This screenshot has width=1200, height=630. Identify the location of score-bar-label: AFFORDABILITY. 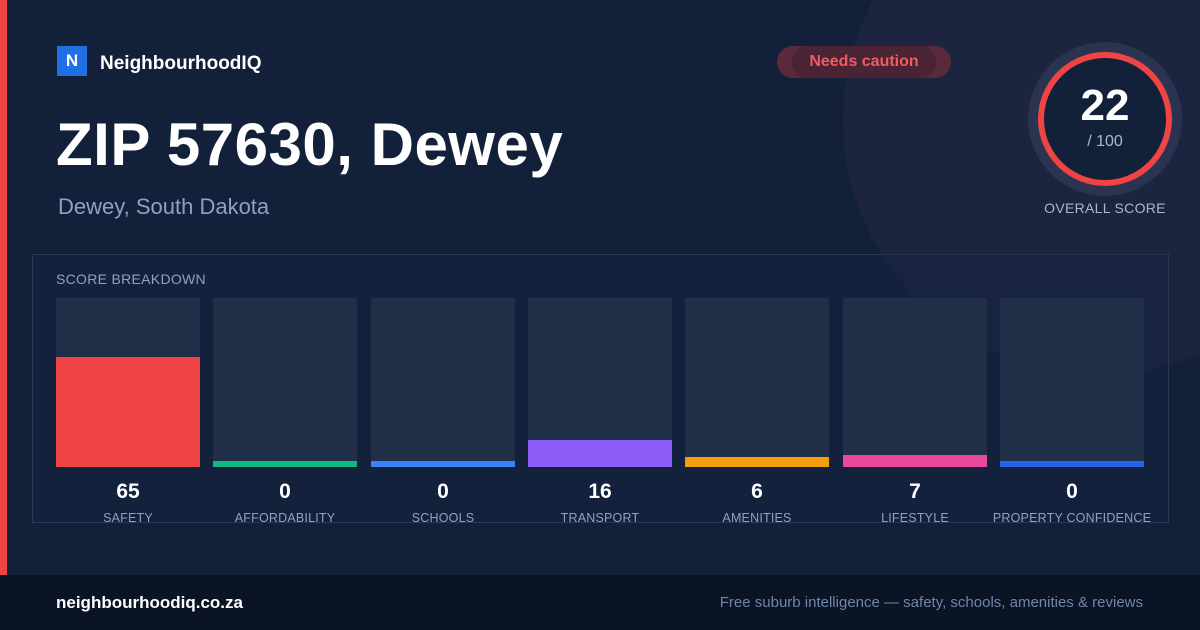
(285, 518).